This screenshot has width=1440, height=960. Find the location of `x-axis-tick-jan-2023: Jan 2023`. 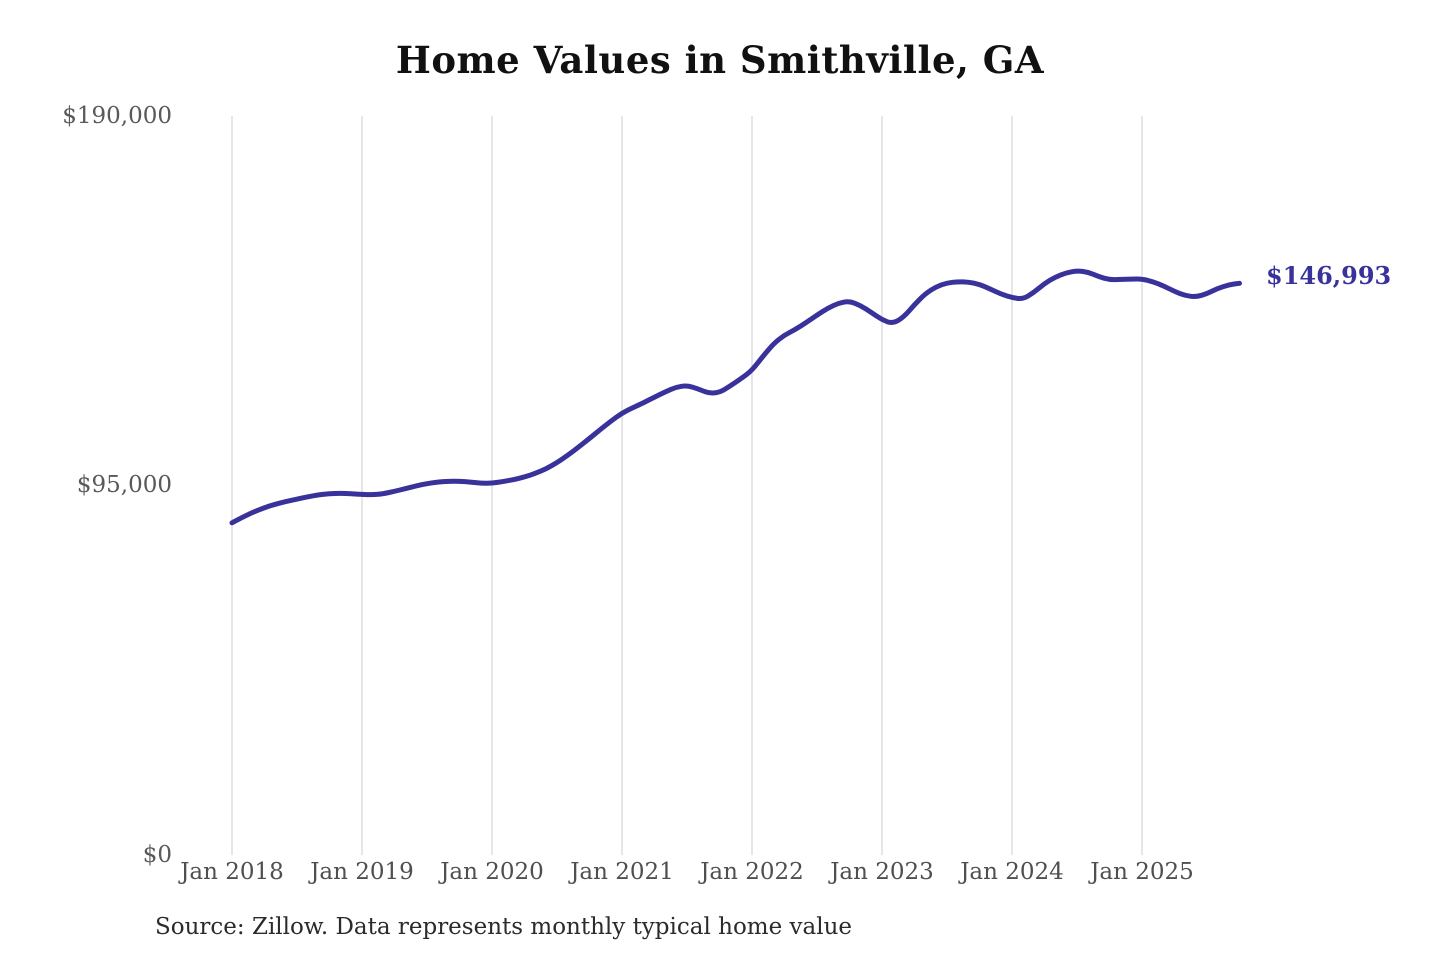

x-axis-tick-jan-2023: Jan 2023 is located at coordinates (882, 872).